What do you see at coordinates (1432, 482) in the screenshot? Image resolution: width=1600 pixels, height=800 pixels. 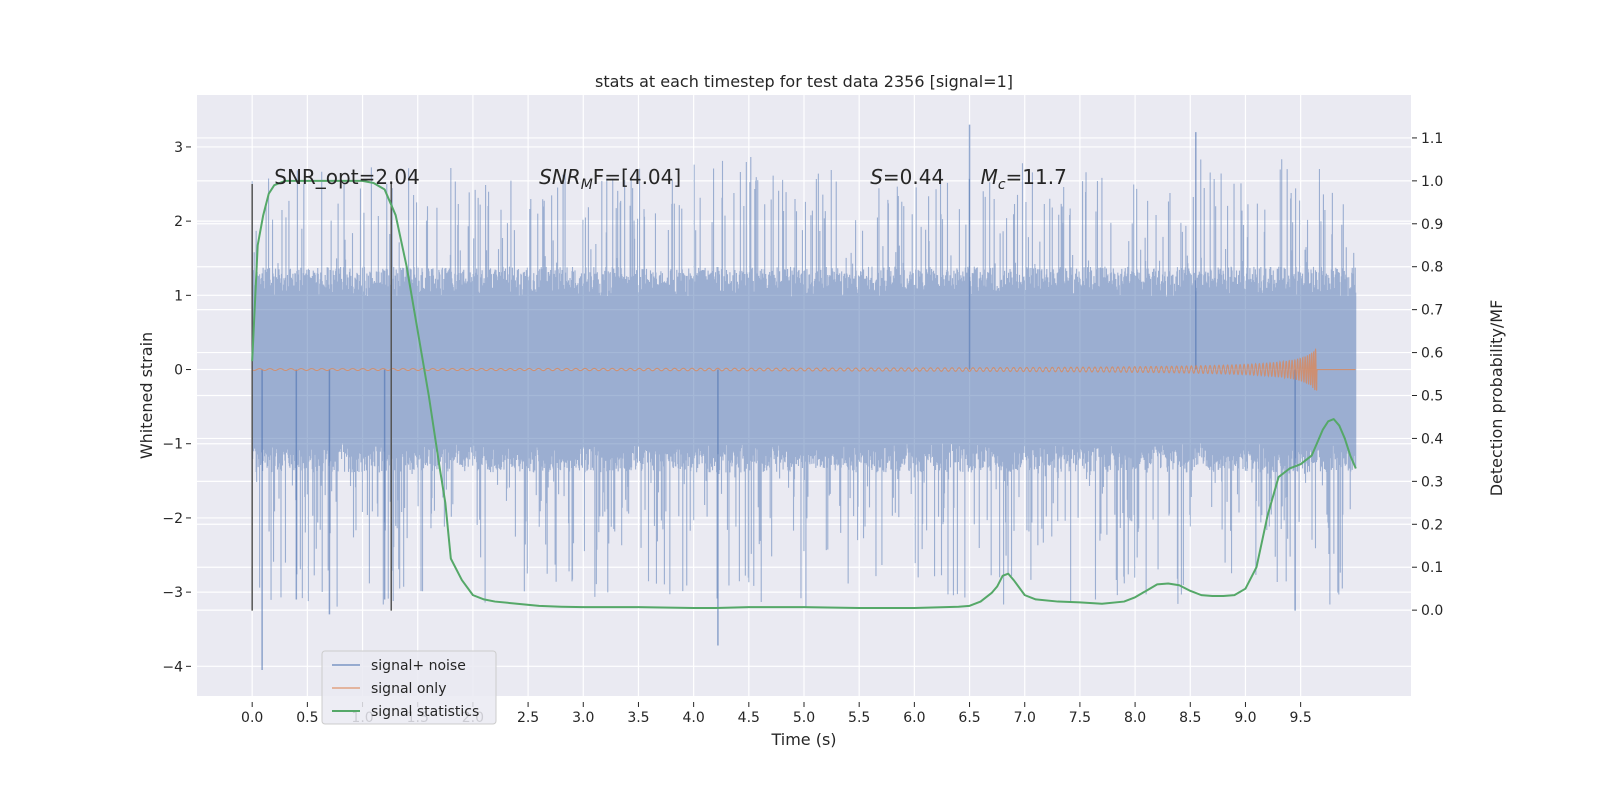 I see `yr-tick-label-8: 0.3` at bounding box center [1432, 482].